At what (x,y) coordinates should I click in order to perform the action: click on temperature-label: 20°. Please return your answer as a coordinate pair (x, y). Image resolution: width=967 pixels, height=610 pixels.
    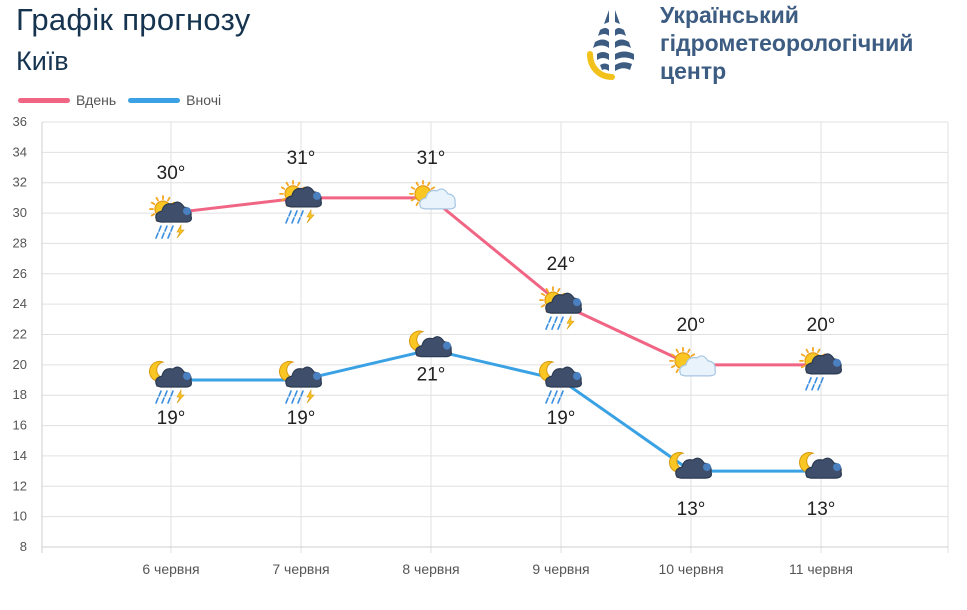
    Looking at the image, I should click on (821, 325).